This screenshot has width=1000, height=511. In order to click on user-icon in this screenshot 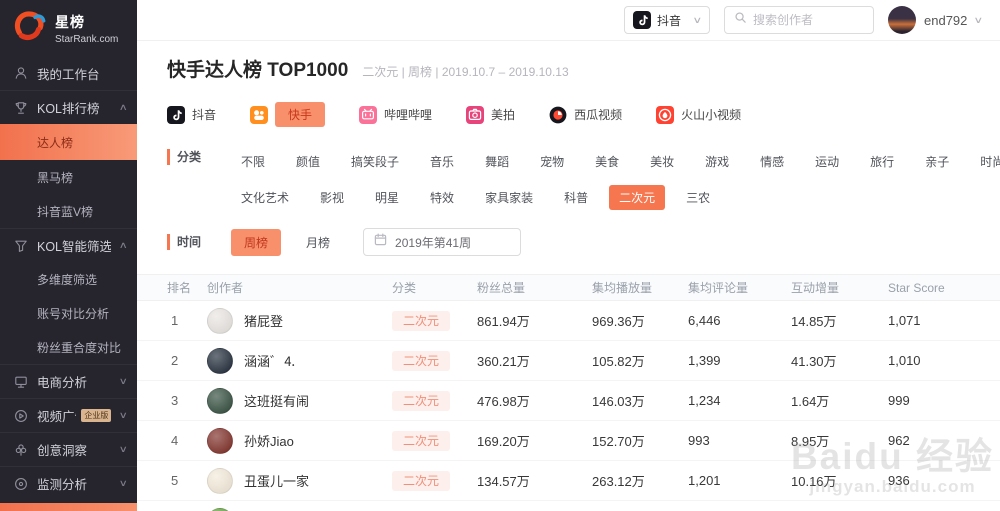, I will do `click(21, 73)`.